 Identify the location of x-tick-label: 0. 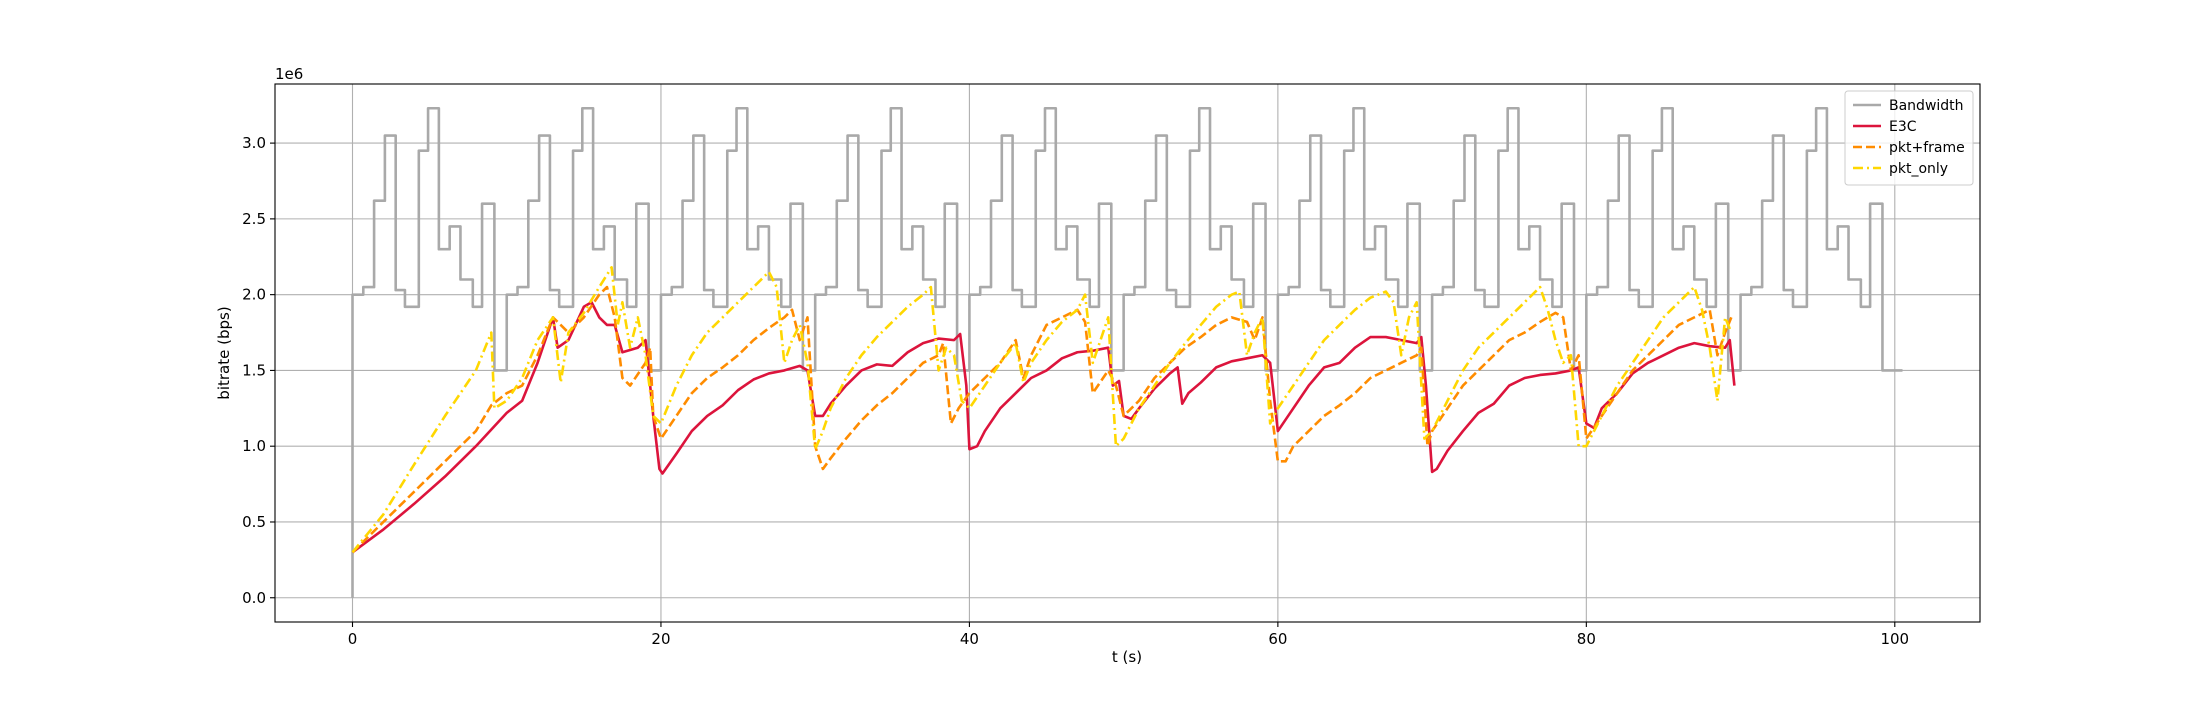
(353, 639).